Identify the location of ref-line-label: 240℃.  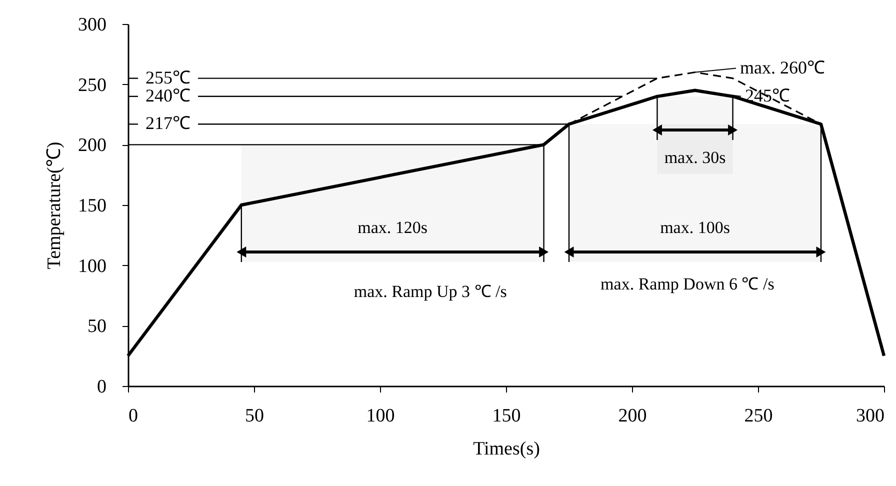
(168, 95).